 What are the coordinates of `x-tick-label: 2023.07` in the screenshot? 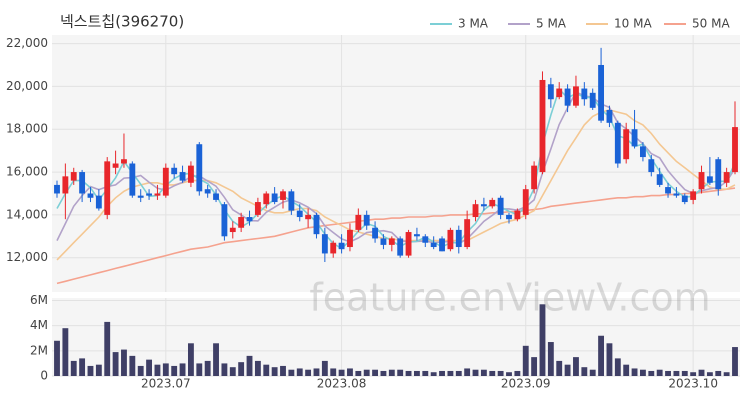 It's located at (166, 384).